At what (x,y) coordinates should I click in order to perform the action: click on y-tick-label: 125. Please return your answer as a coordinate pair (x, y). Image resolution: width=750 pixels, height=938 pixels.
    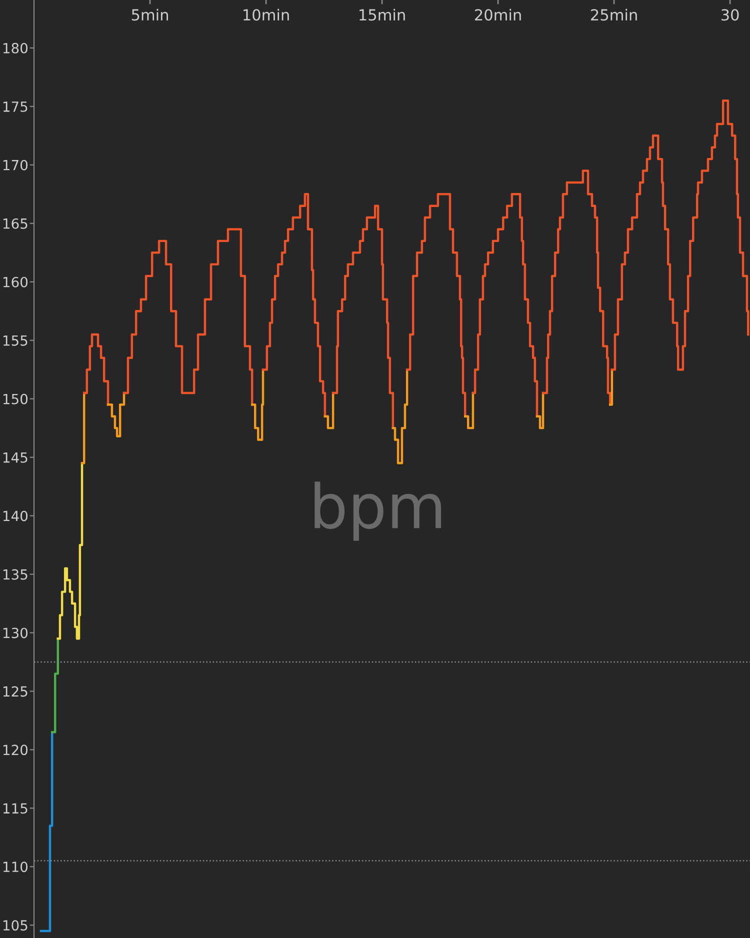
    Looking at the image, I should click on (15, 691).